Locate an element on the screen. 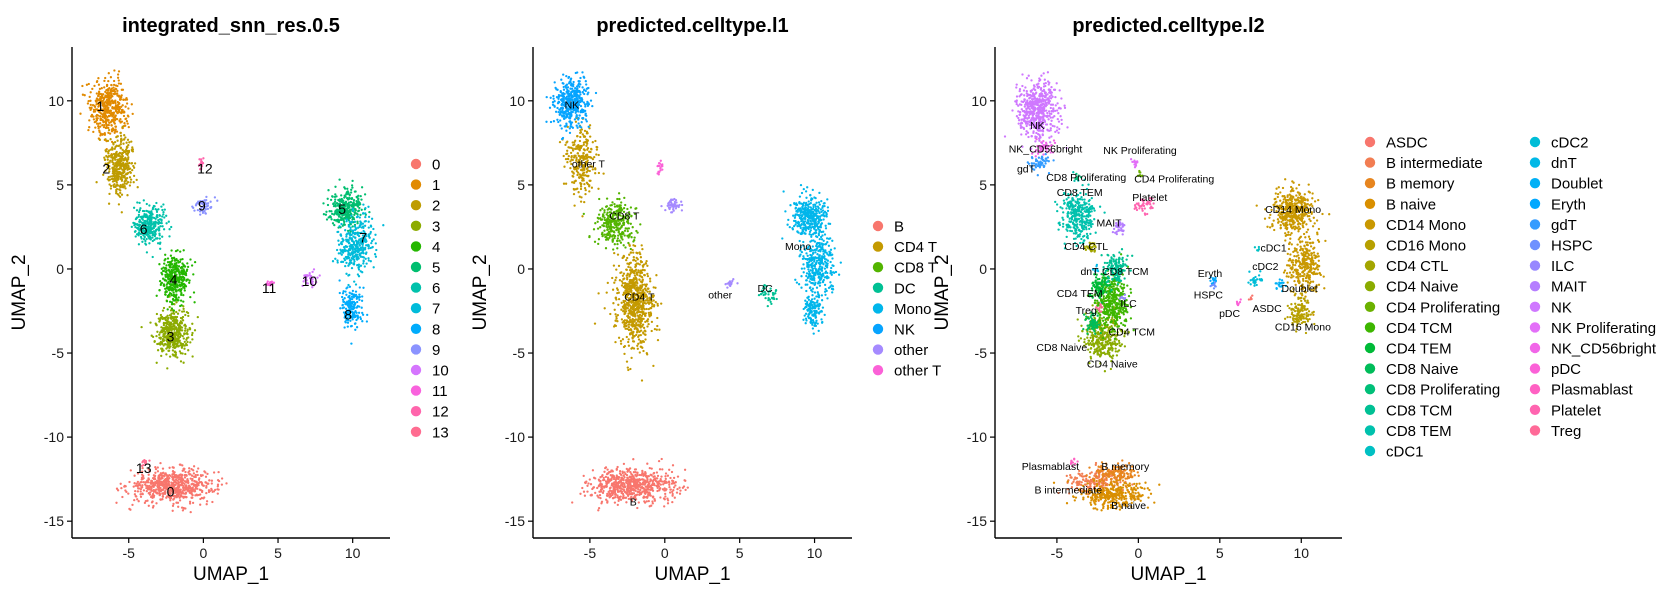  legend-swatch is located at coordinates (416, 287).